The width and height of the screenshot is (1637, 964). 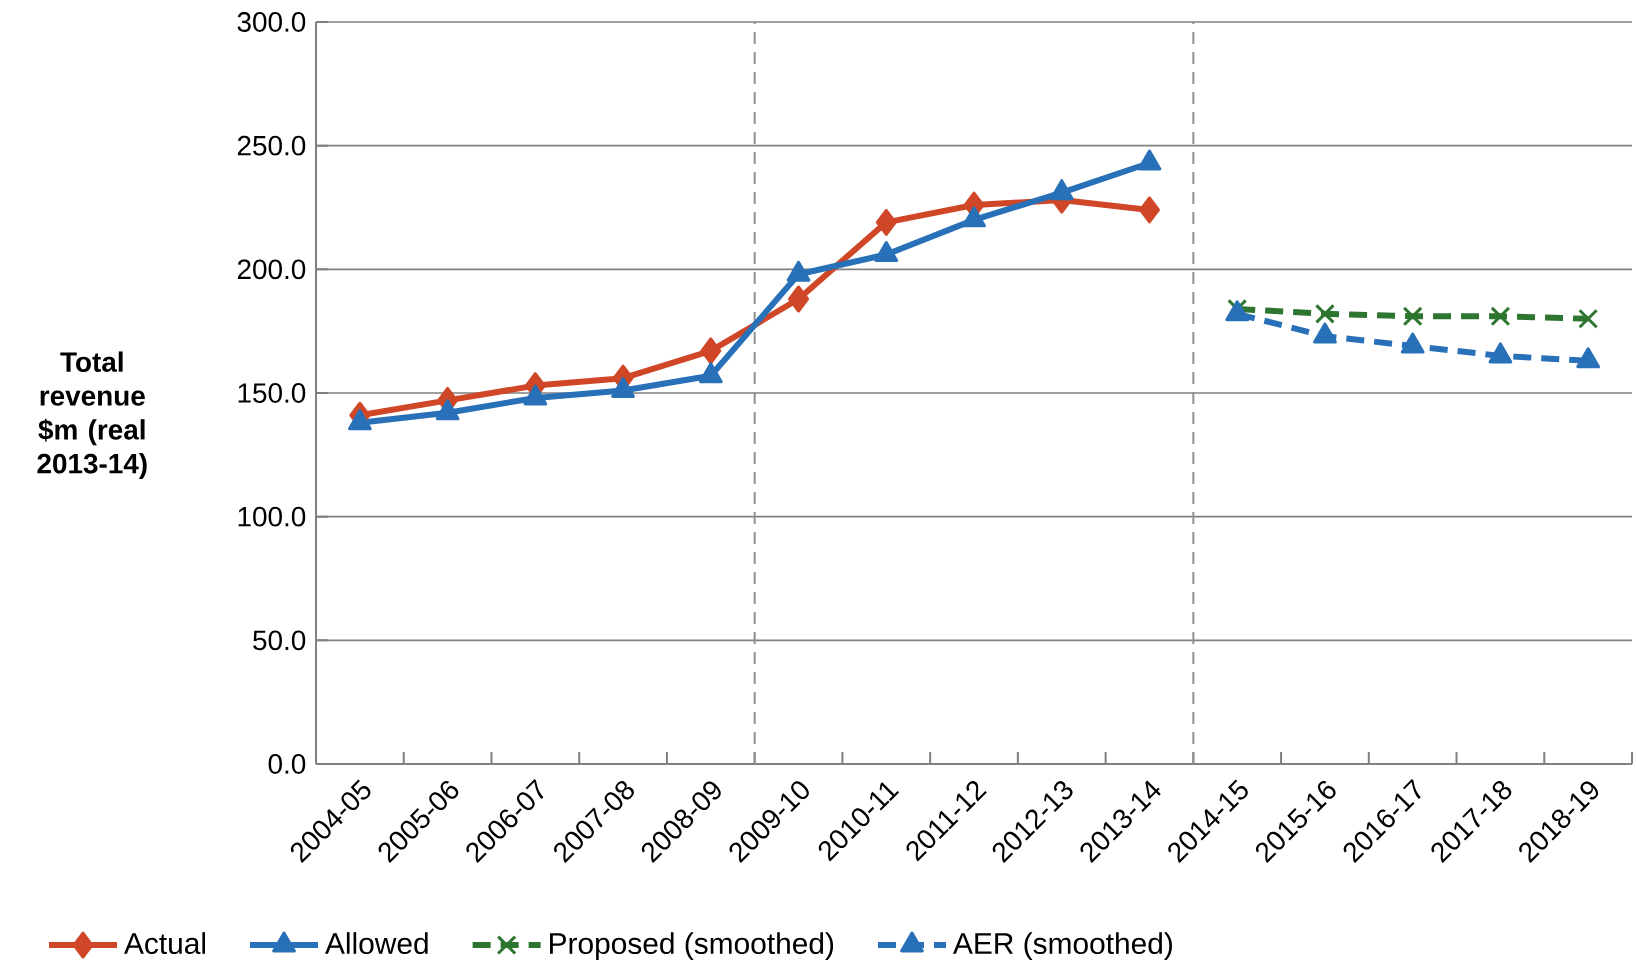 I want to click on y-tick-label: 150.0, so click(x=272, y=393).